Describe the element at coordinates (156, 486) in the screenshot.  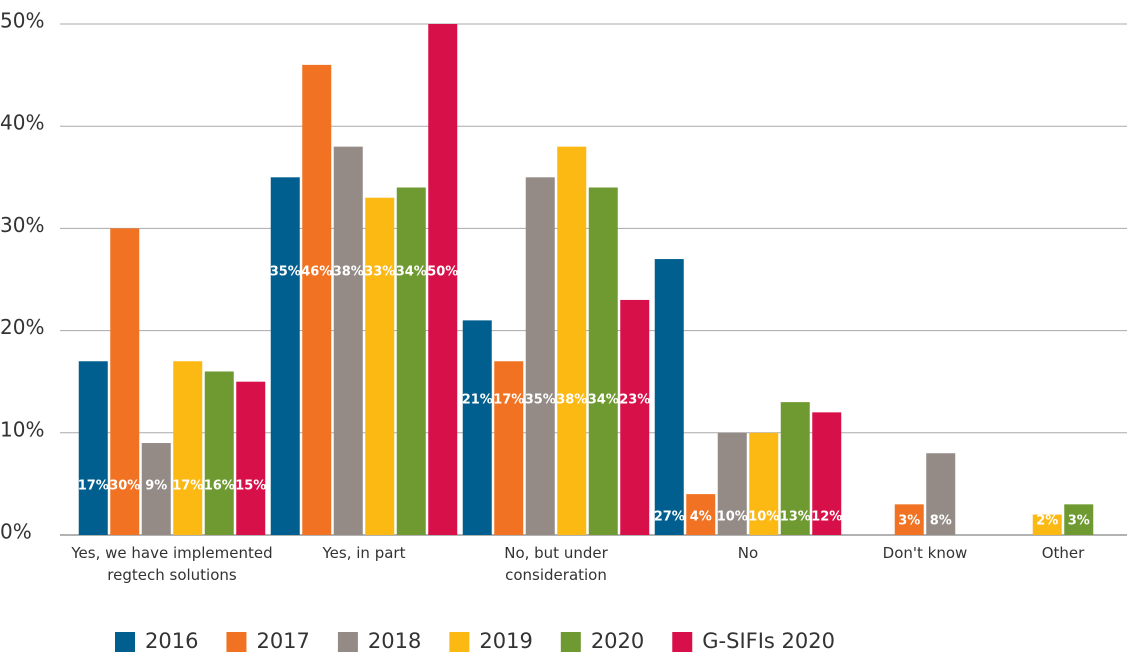
I see `value-label: 9%` at that location.